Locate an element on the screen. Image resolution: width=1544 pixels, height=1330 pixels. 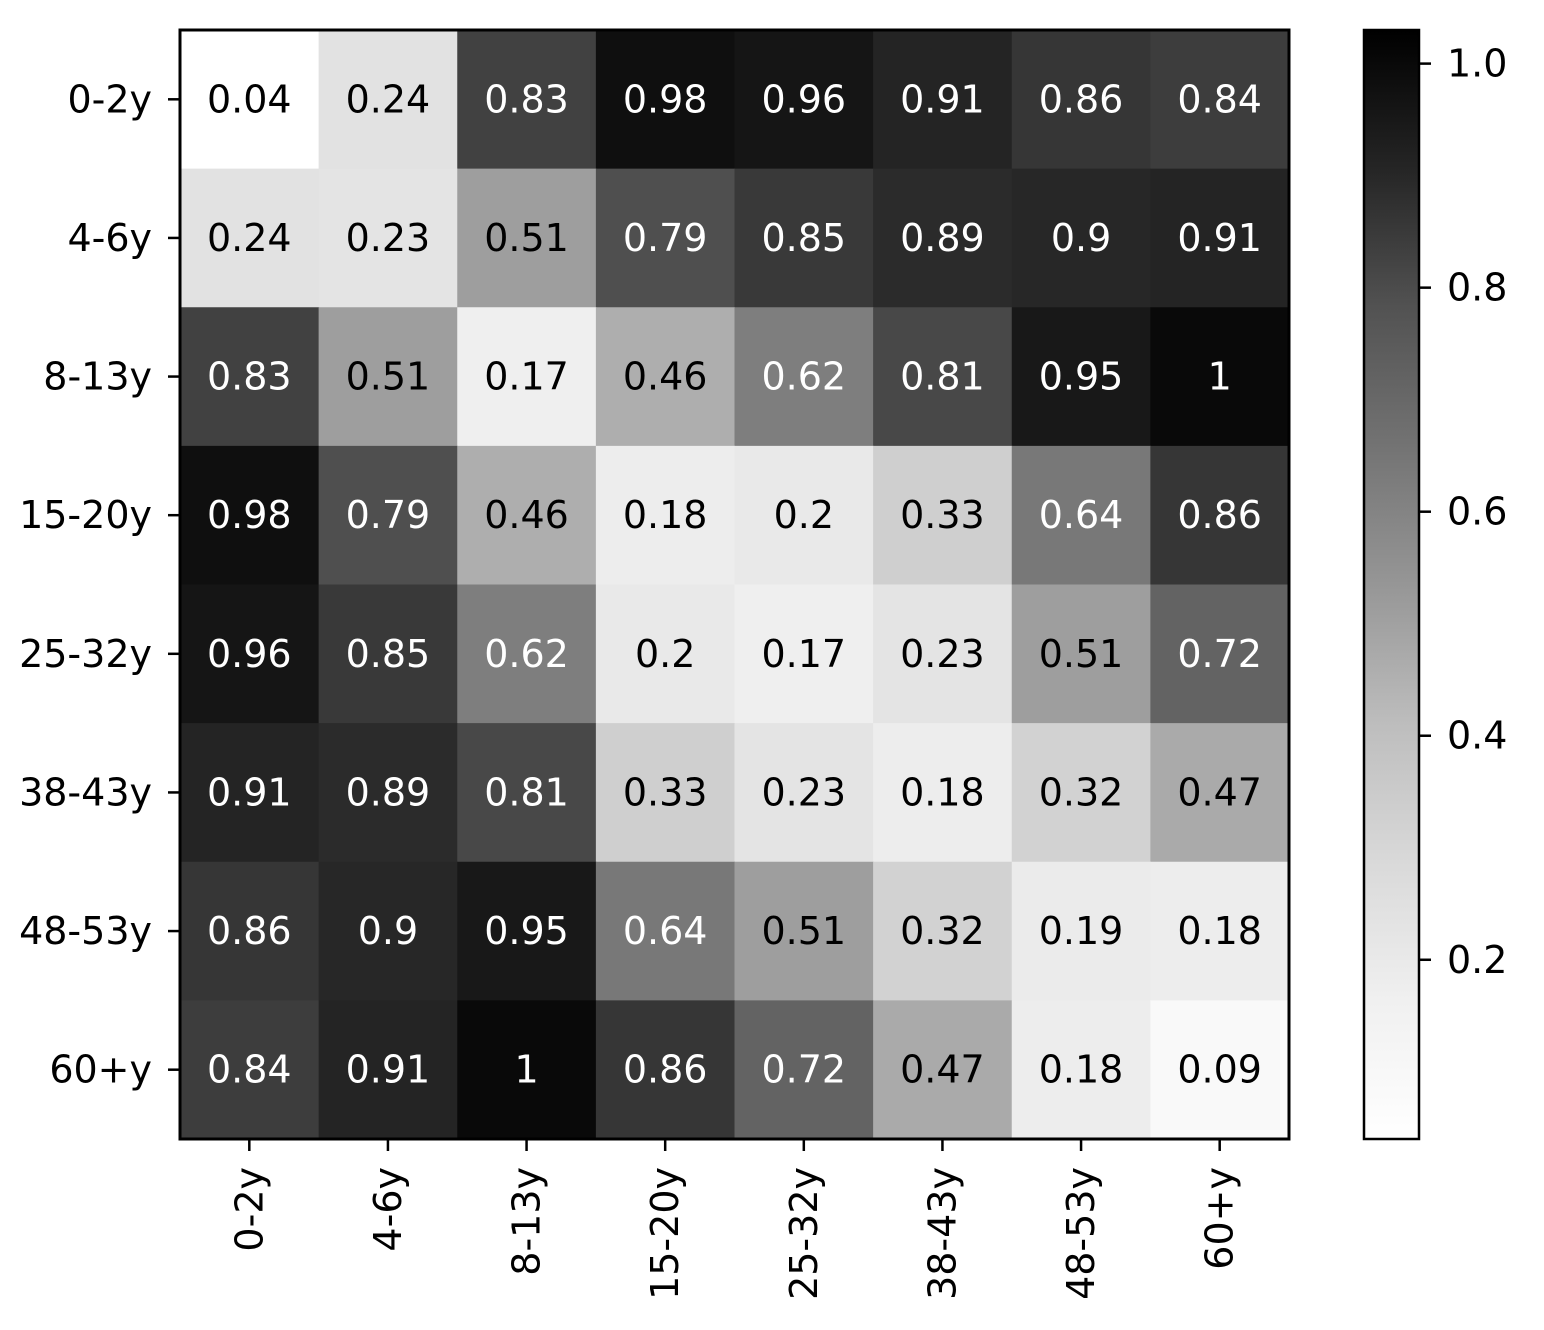
cell-value-label: 0.19 is located at coordinates (1081, 931).